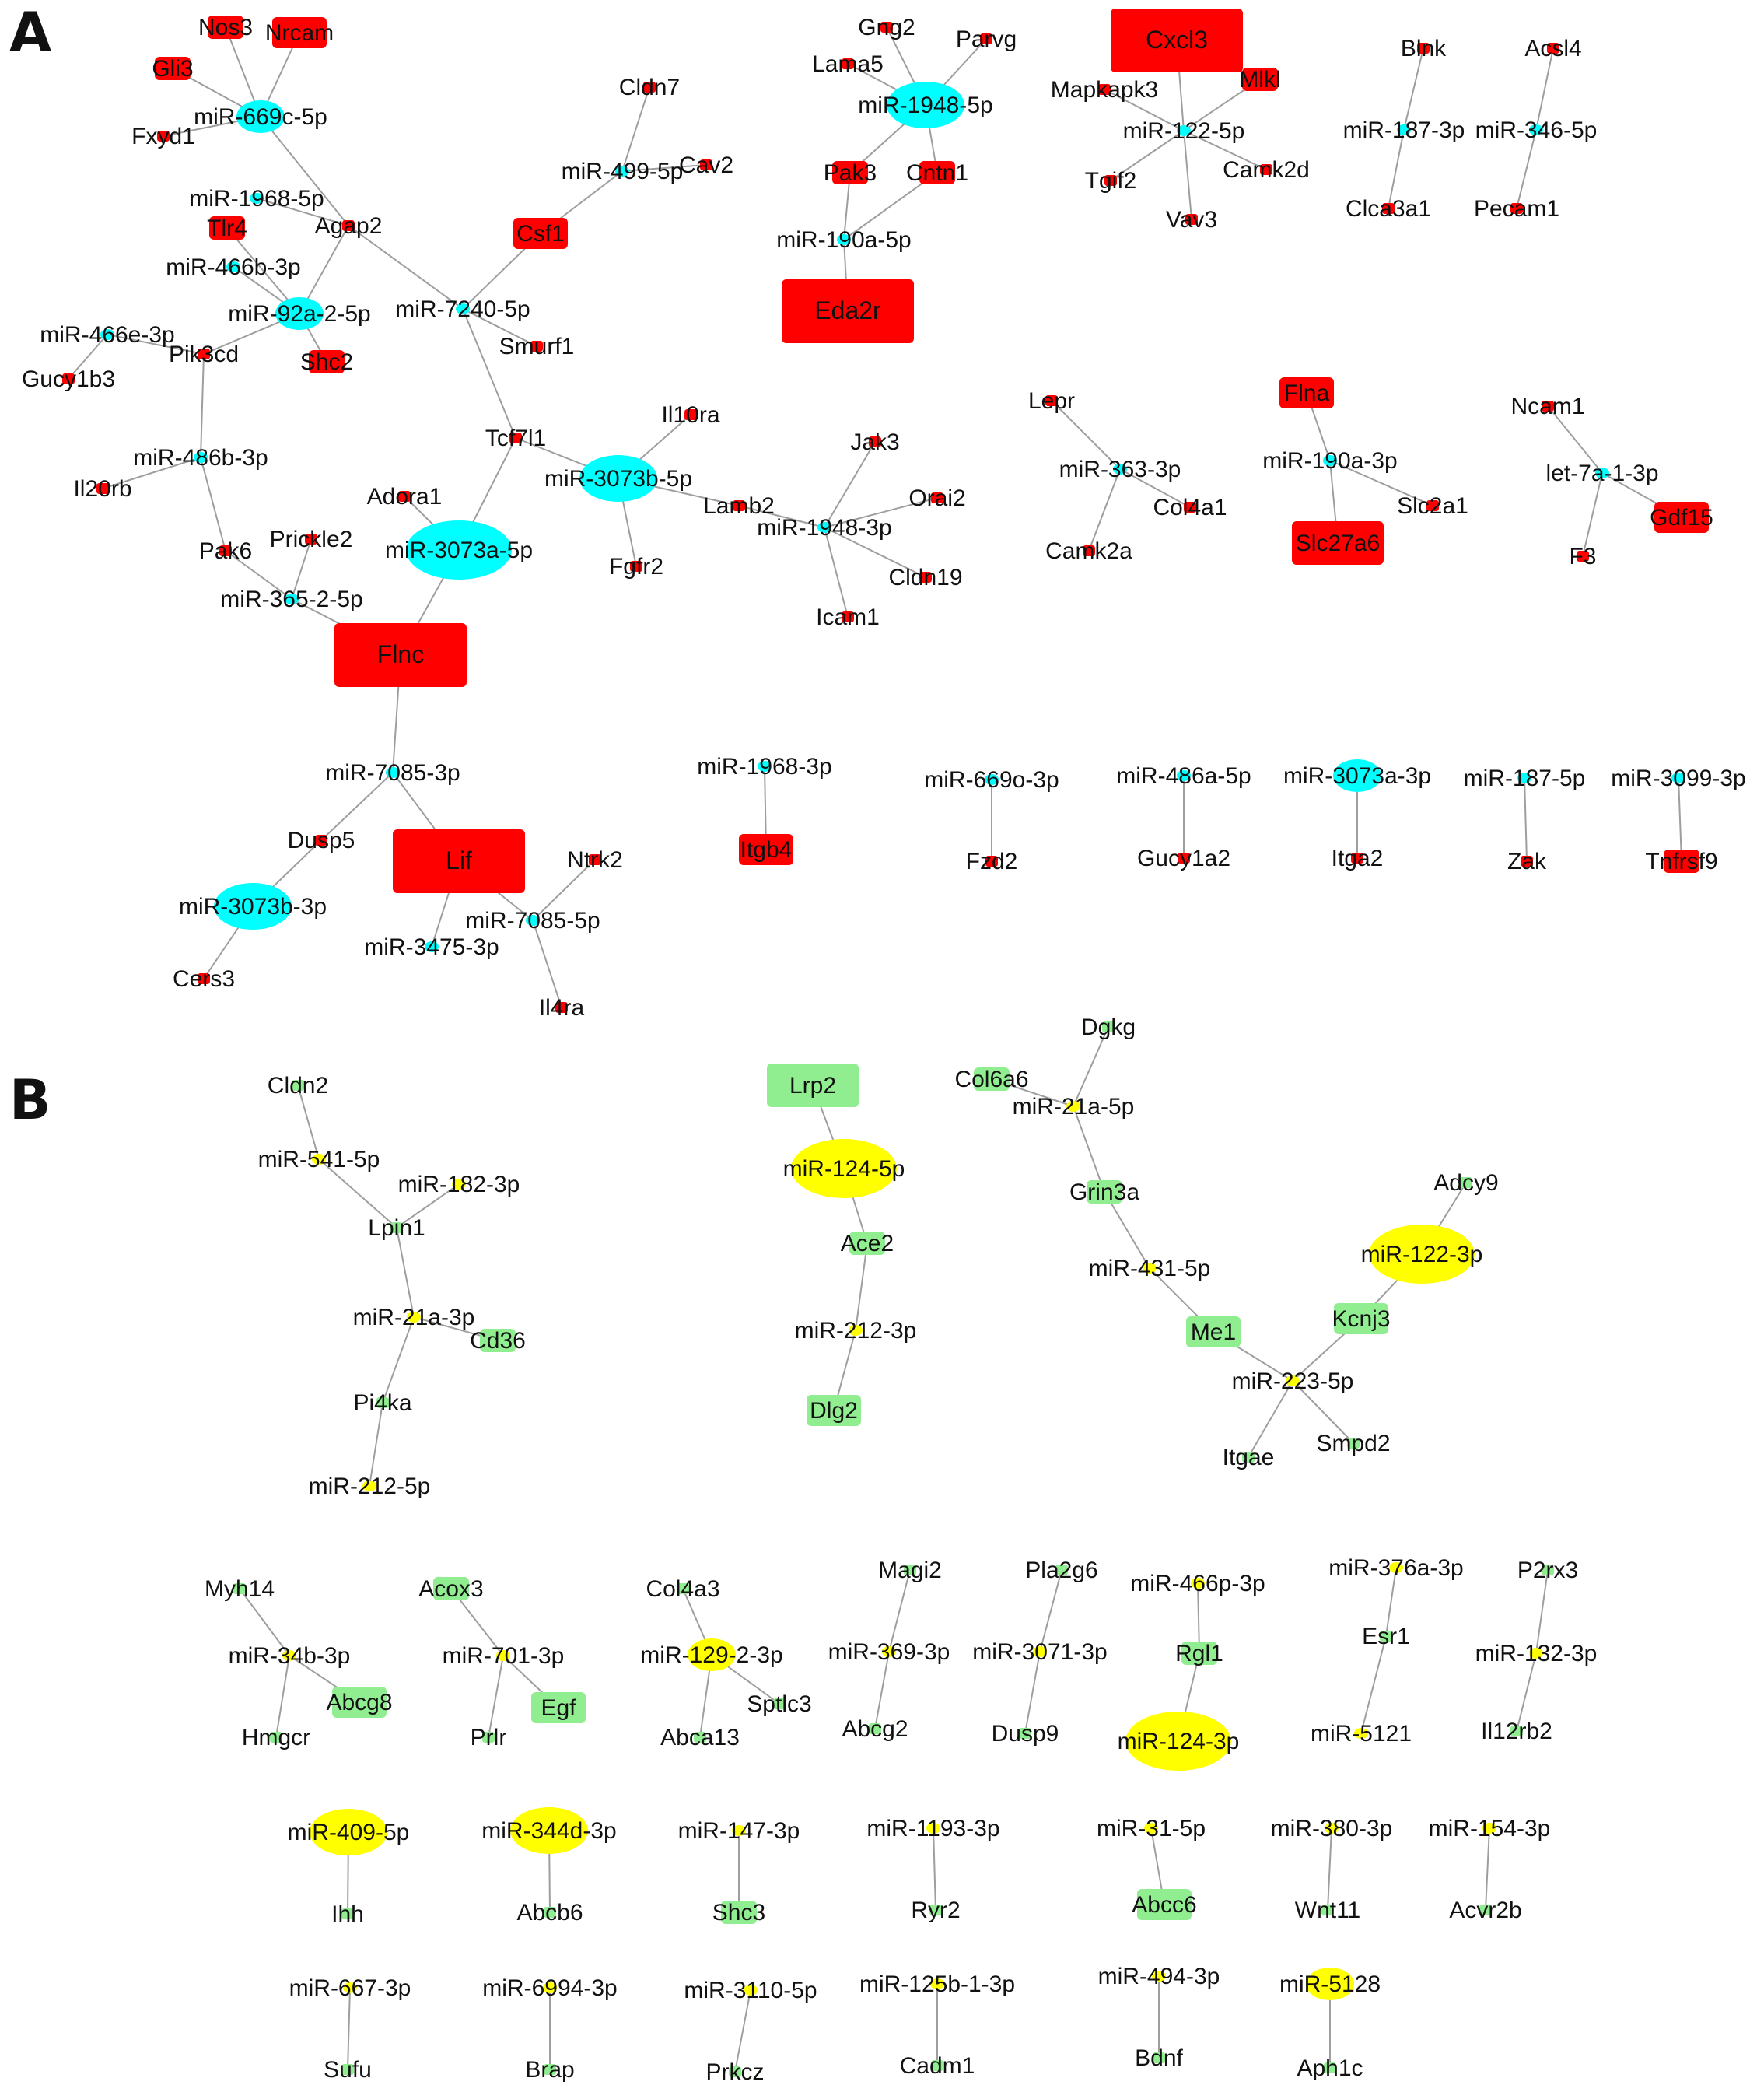 The image size is (1764, 2092). What do you see at coordinates (312, 539) in the screenshot?
I see `node-prickle2: Prickle2` at bounding box center [312, 539].